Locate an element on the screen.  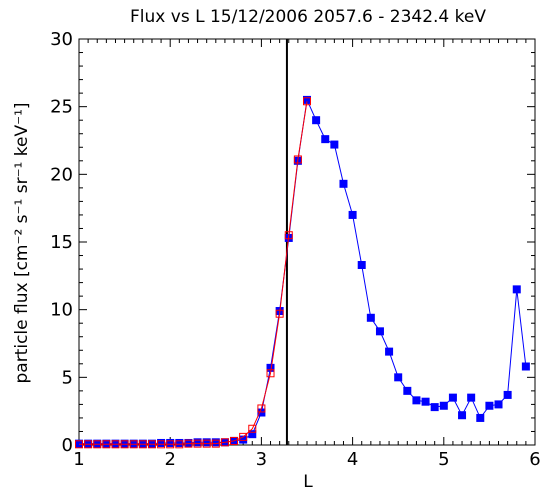
y-axis-label: particle flux [cm⁻² s⁻¹ sr⁻¹ keV⁻¹] is located at coordinates (22, 242).